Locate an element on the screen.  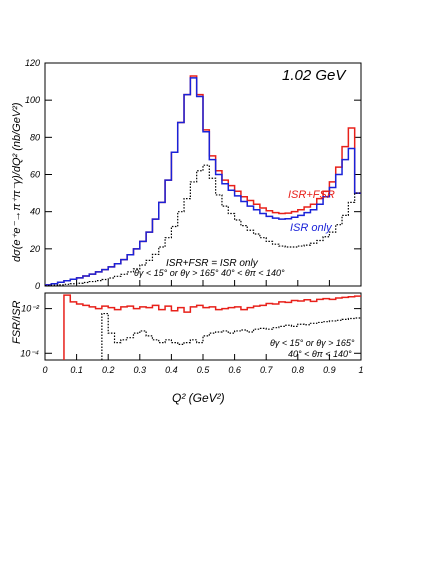
energy-label: 1.02 GeV is located at coordinates (314, 75).